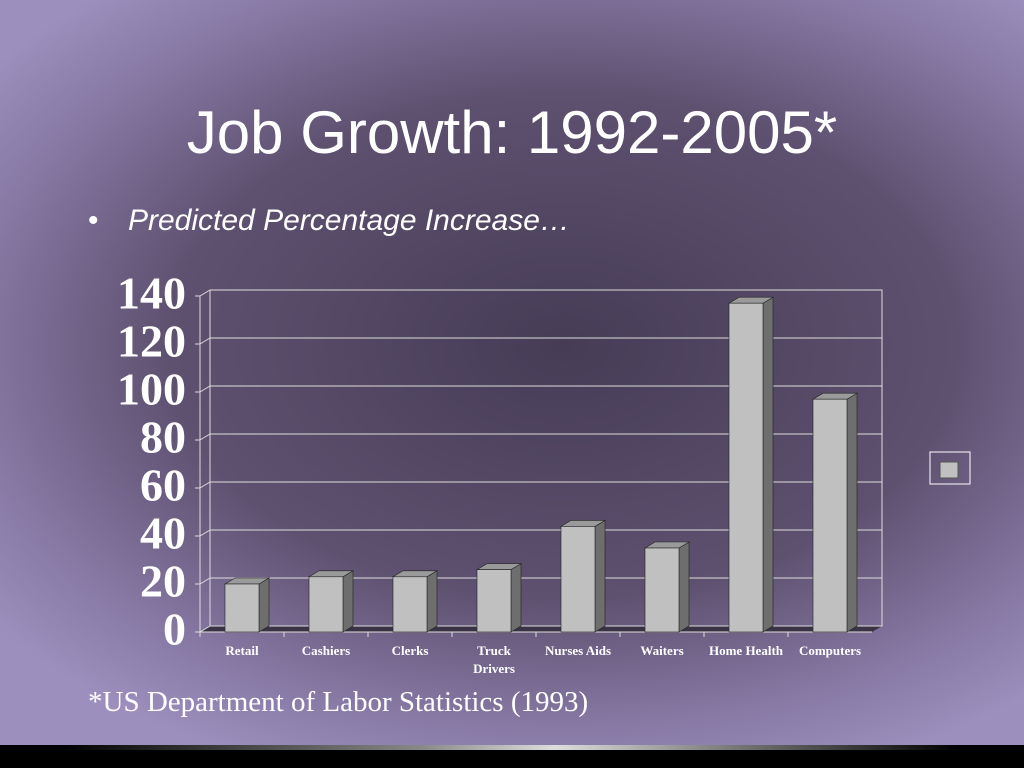  I want to click on x-tick-label: Retail, so click(242, 650).